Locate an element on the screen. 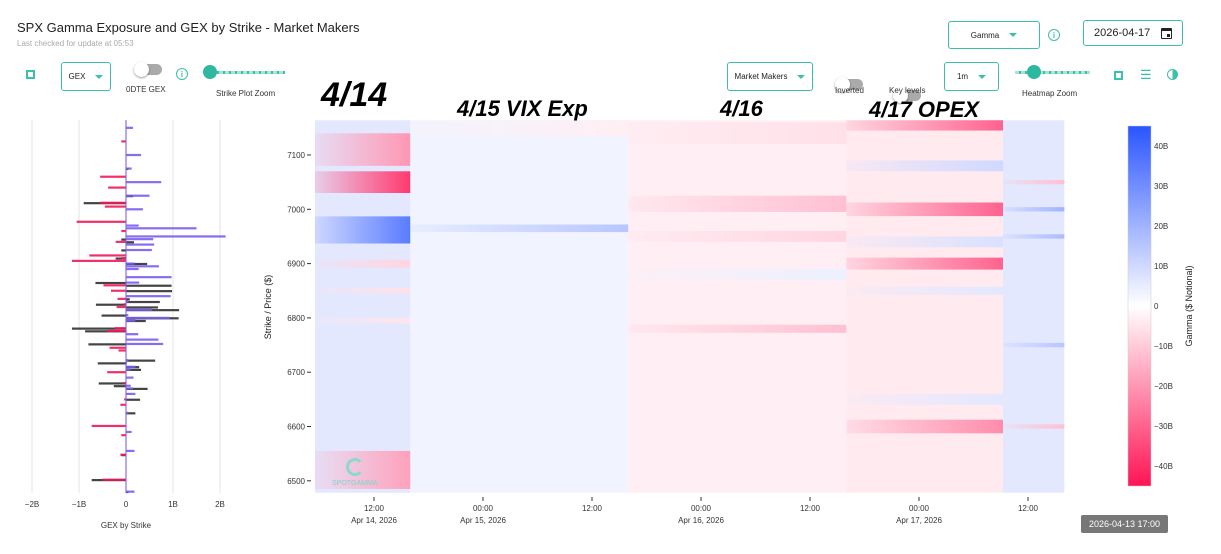 The image size is (1221, 554). y-tick-label: 7100 is located at coordinates (296, 155).